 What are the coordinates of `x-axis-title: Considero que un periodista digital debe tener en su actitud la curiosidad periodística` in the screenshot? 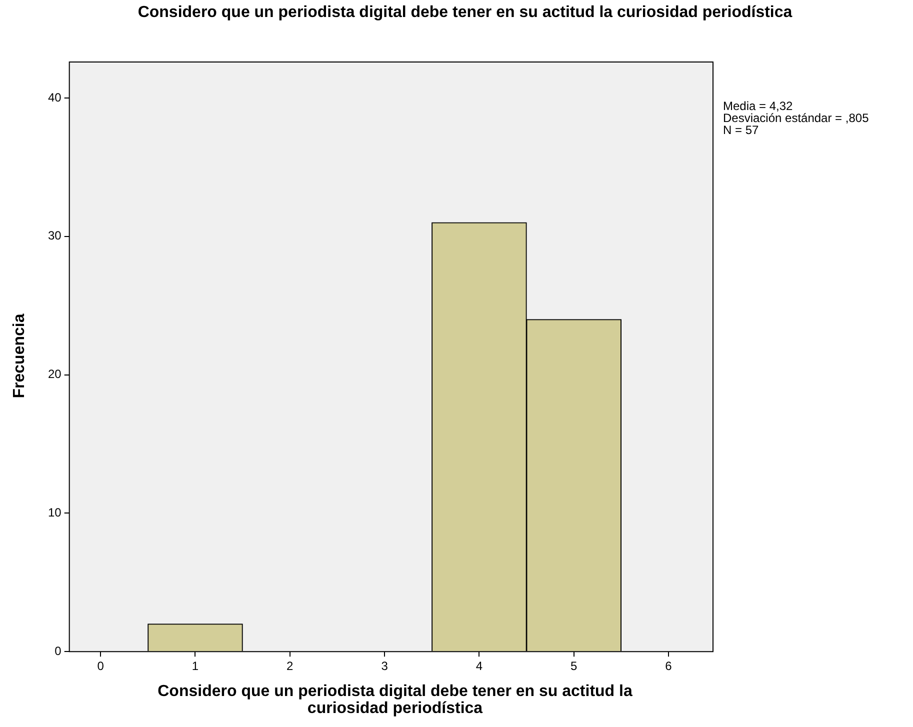 It's located at (395, 700).